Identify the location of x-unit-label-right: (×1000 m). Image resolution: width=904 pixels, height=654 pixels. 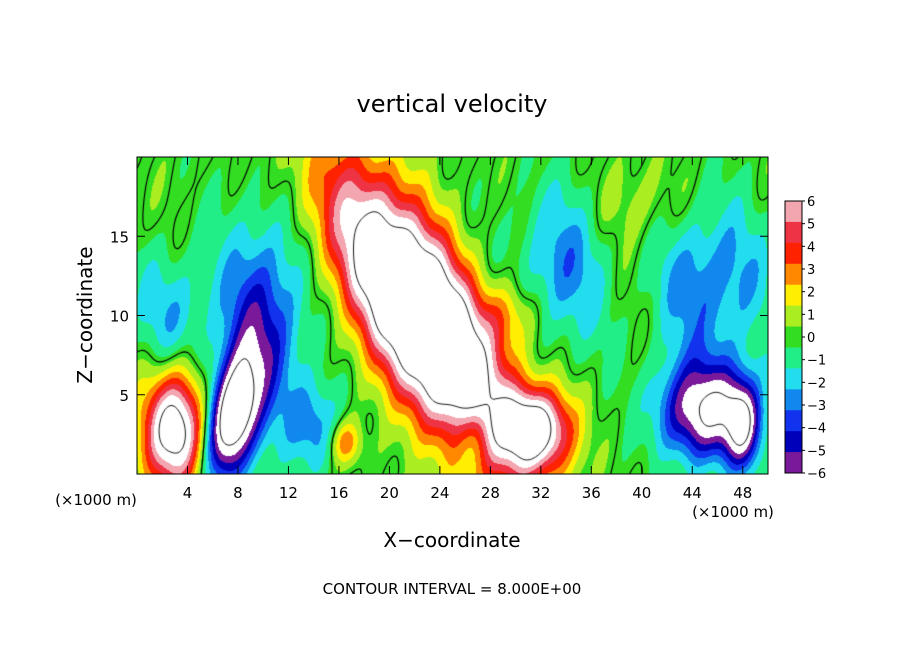
(733, 512).